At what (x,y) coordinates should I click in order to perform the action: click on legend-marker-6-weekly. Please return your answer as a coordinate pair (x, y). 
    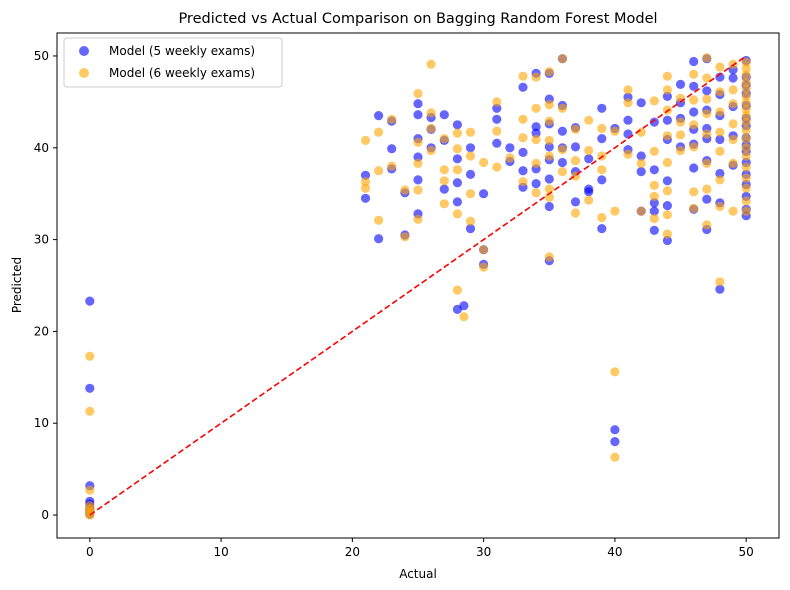
    Looking at the image, I should click on (84, 73).